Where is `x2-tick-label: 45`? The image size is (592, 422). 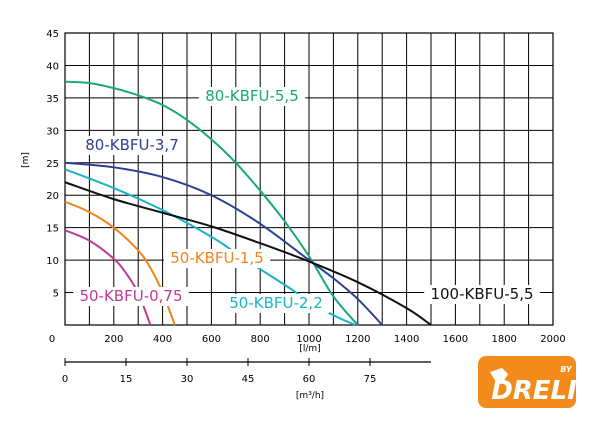
x2-tick-label: 45 is located at coordinates (248, 379).